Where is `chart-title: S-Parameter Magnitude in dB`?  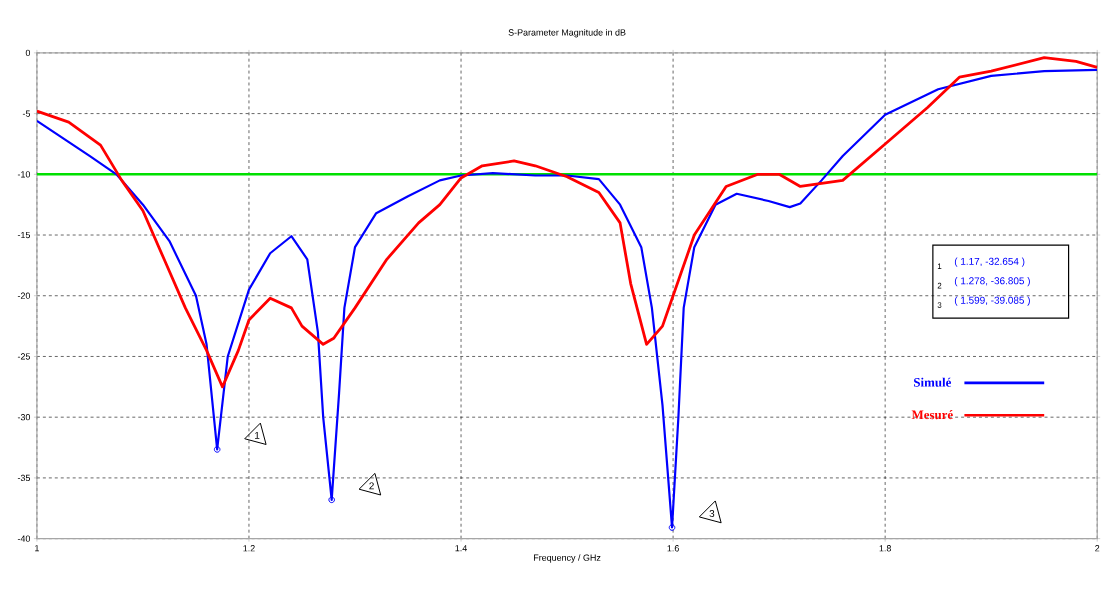
chart-title: S-Parameter Magnitude in dB is located at coordinates (567, 33).